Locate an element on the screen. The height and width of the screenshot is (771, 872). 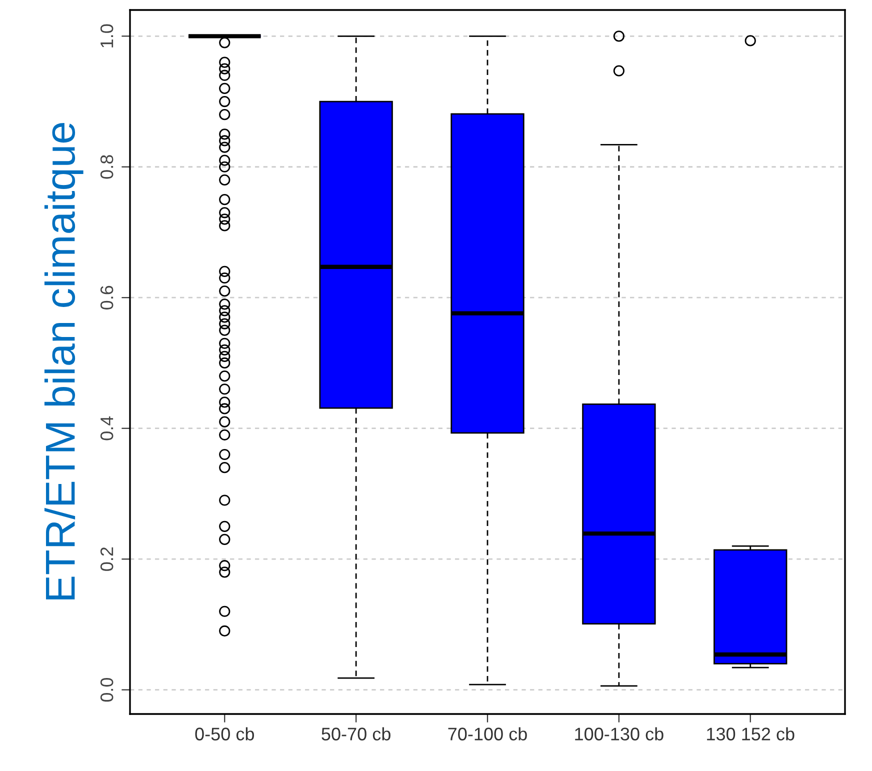
y-tick-label: 1.0 is located at coordinates (107, 36).